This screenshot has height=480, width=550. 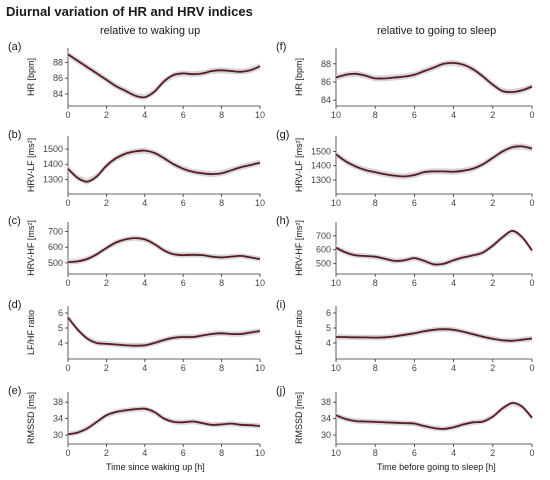 I want to click on y-tick-label: 700, so click(x=323, y=236).